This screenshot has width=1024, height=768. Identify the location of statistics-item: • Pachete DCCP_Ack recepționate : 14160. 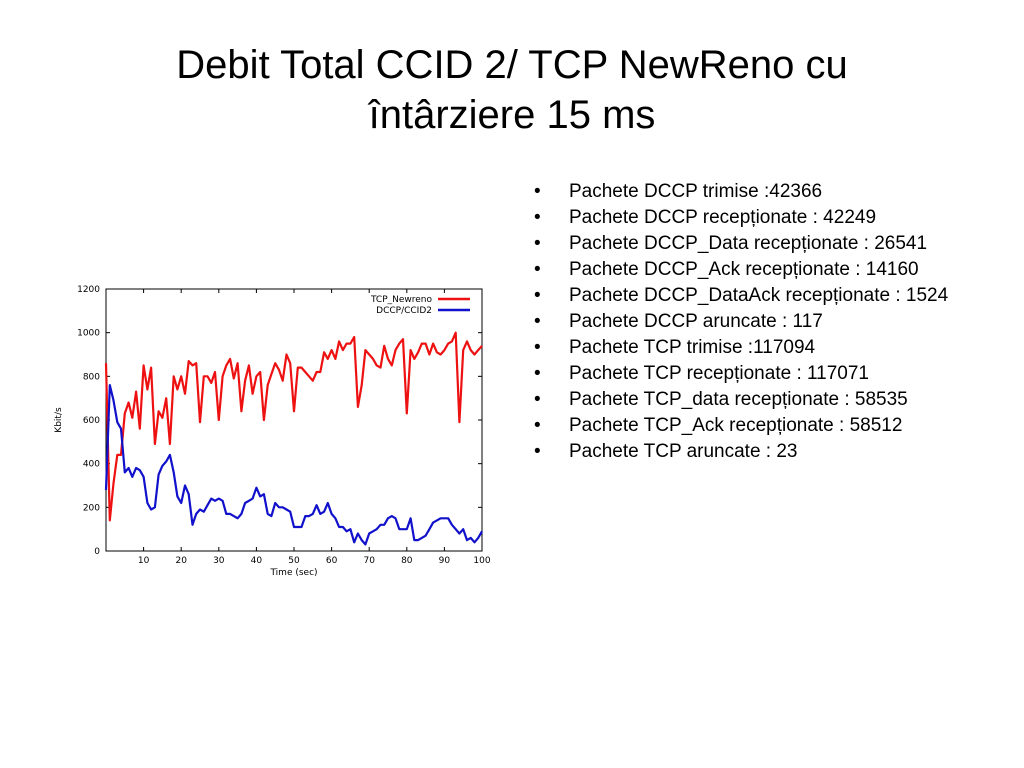
(757, 269).